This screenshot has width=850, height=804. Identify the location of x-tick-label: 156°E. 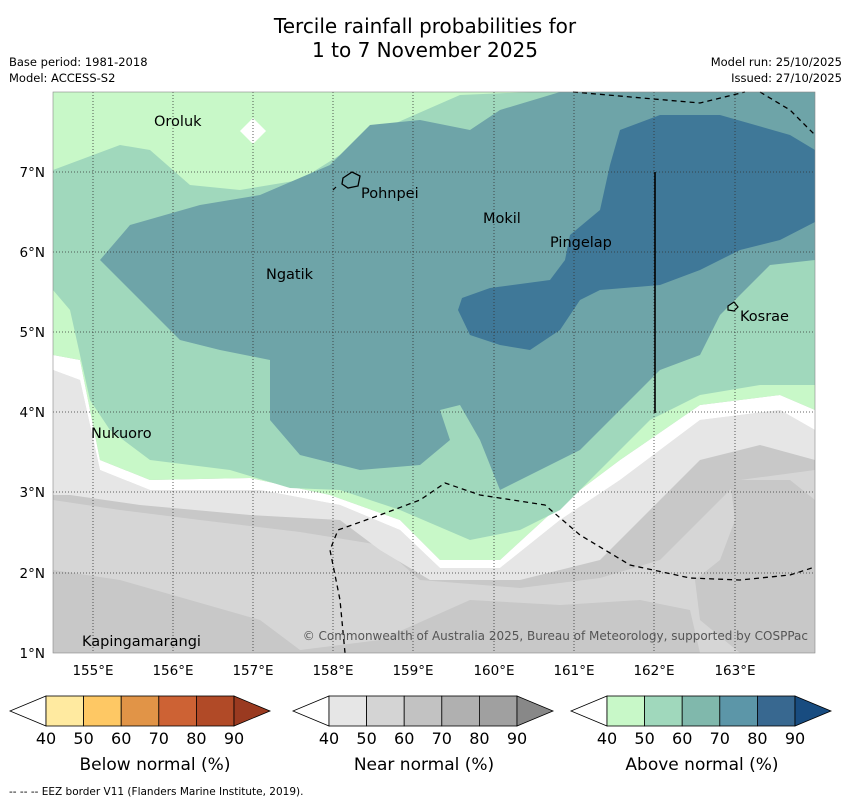
(172, 671).